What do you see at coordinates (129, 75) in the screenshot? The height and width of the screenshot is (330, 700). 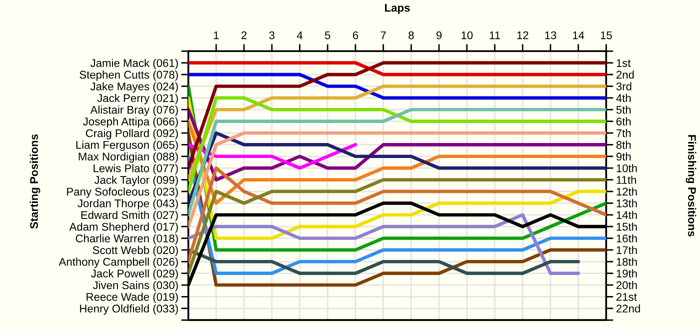 I see `category-label: Stephen Cutts (078)` at bounding box center [129, 75].